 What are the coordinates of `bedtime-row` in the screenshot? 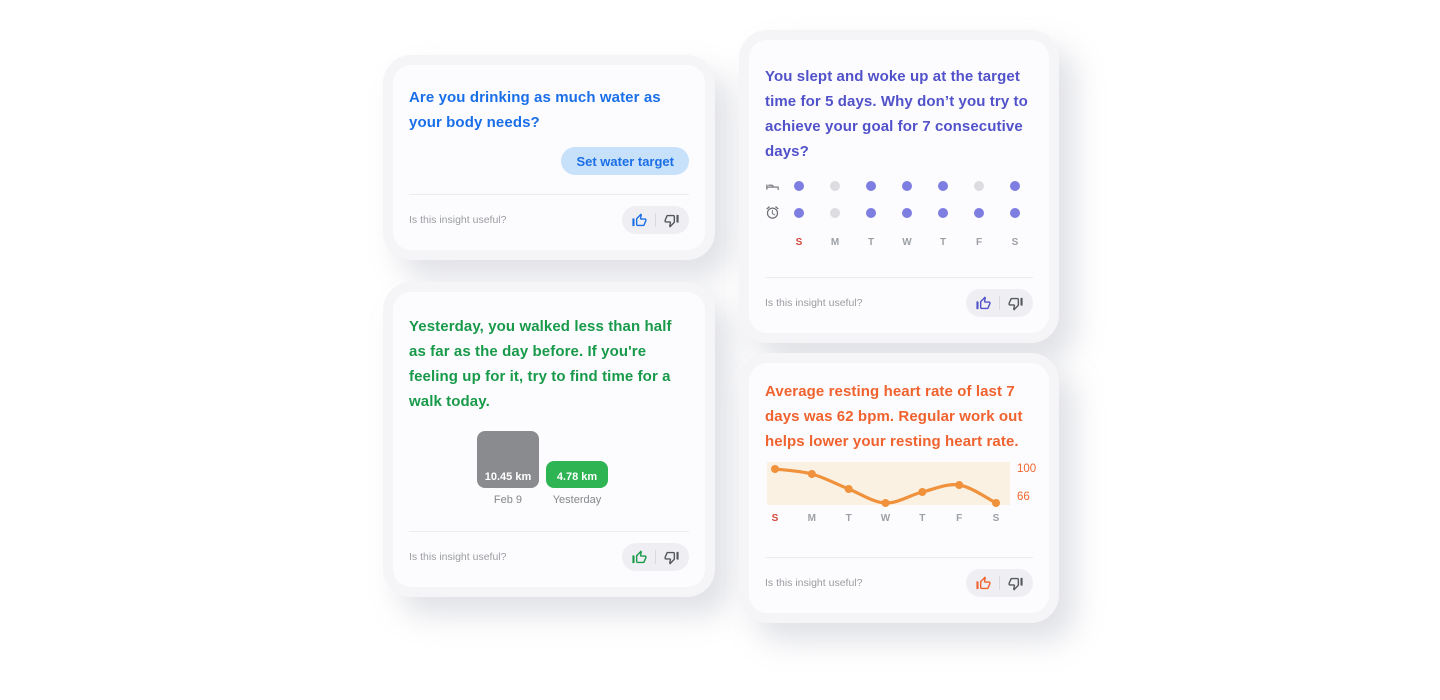 It's located at (899, 185).